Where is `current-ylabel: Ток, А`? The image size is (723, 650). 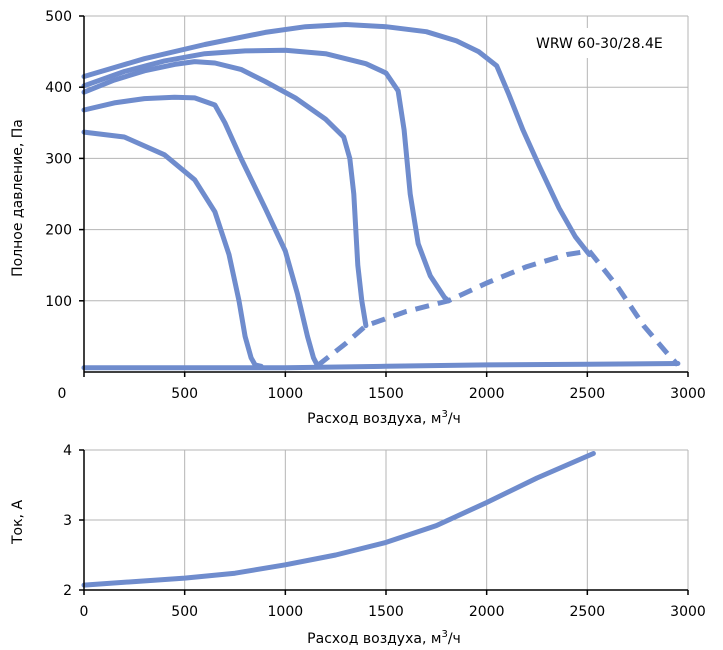
current-ylabel: Ток, А is located at coordinates (18, 522).